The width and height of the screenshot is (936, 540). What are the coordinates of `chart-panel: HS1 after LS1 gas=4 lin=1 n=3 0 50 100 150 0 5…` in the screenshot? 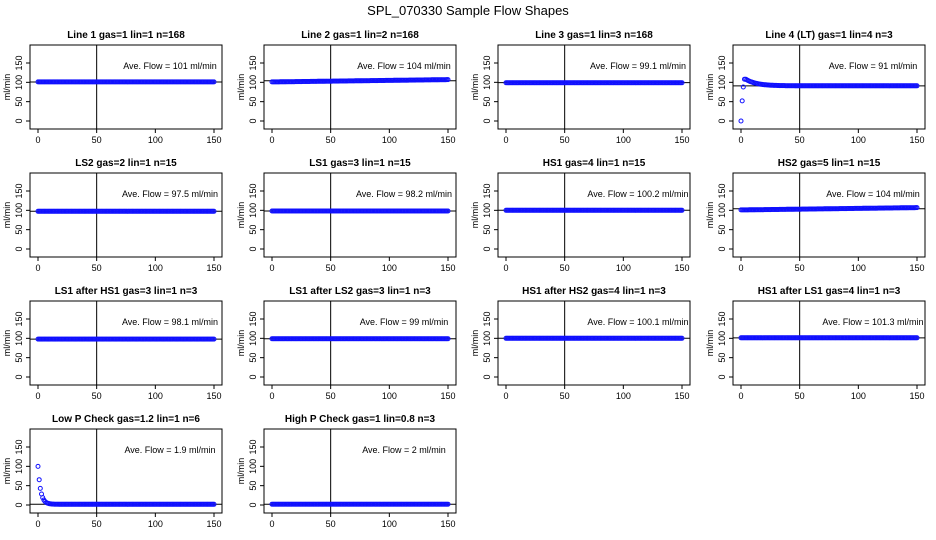 It's located at (815, 343).